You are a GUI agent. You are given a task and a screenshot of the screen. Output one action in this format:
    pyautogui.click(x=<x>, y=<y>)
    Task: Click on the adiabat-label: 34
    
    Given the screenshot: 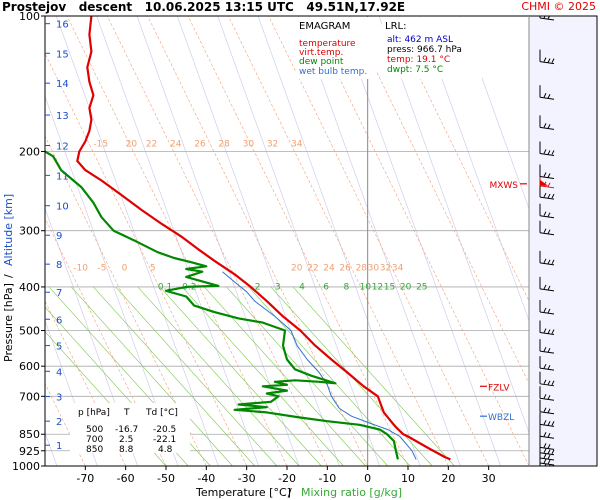 What is the action you would take?
    pyautogui.click(x=398, y=269)
    